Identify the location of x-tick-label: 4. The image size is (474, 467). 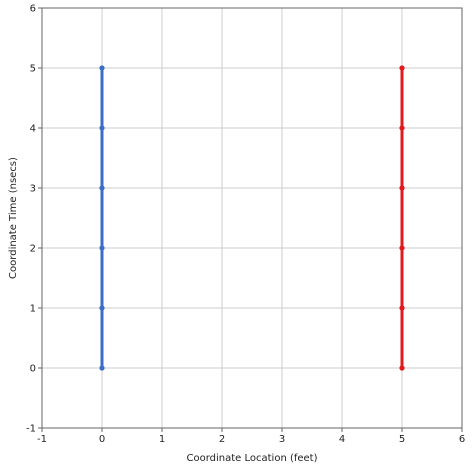
(342, 439).